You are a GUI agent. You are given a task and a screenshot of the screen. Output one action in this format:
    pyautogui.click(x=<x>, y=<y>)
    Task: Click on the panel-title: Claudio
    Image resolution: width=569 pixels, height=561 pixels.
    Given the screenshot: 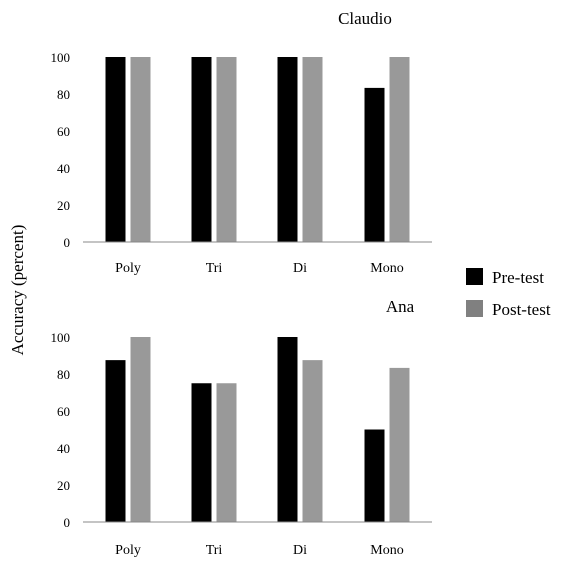 What is the action you would take?
    pyautogui.click(x=365, y=18)
    